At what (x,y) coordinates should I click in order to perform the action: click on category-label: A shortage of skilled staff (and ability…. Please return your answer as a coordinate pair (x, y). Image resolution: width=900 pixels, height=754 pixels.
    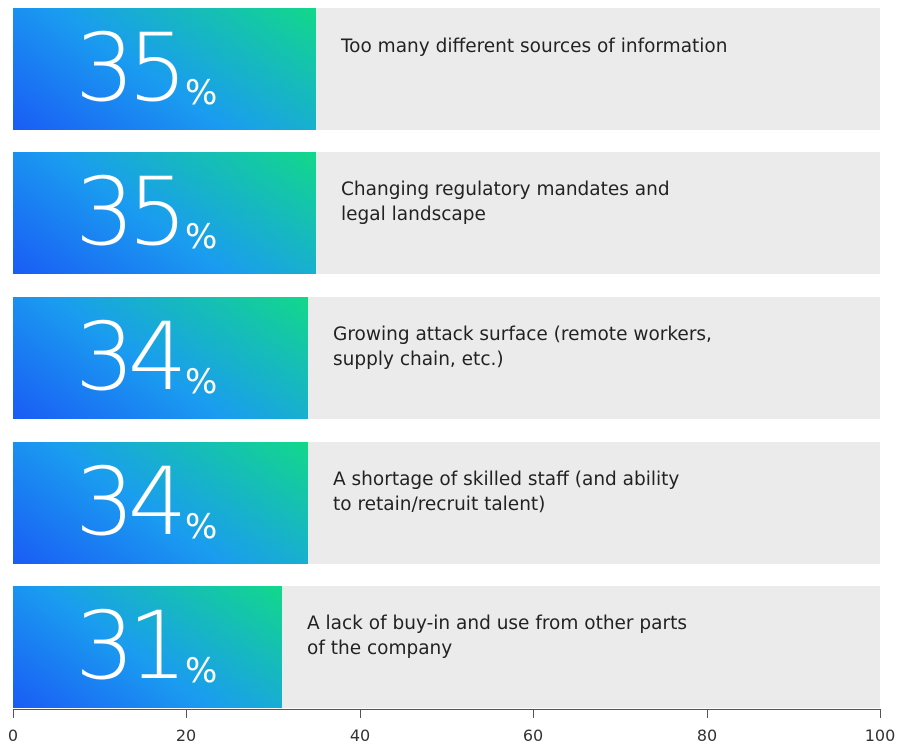
    Looking at the image, I should click on (506, 492).